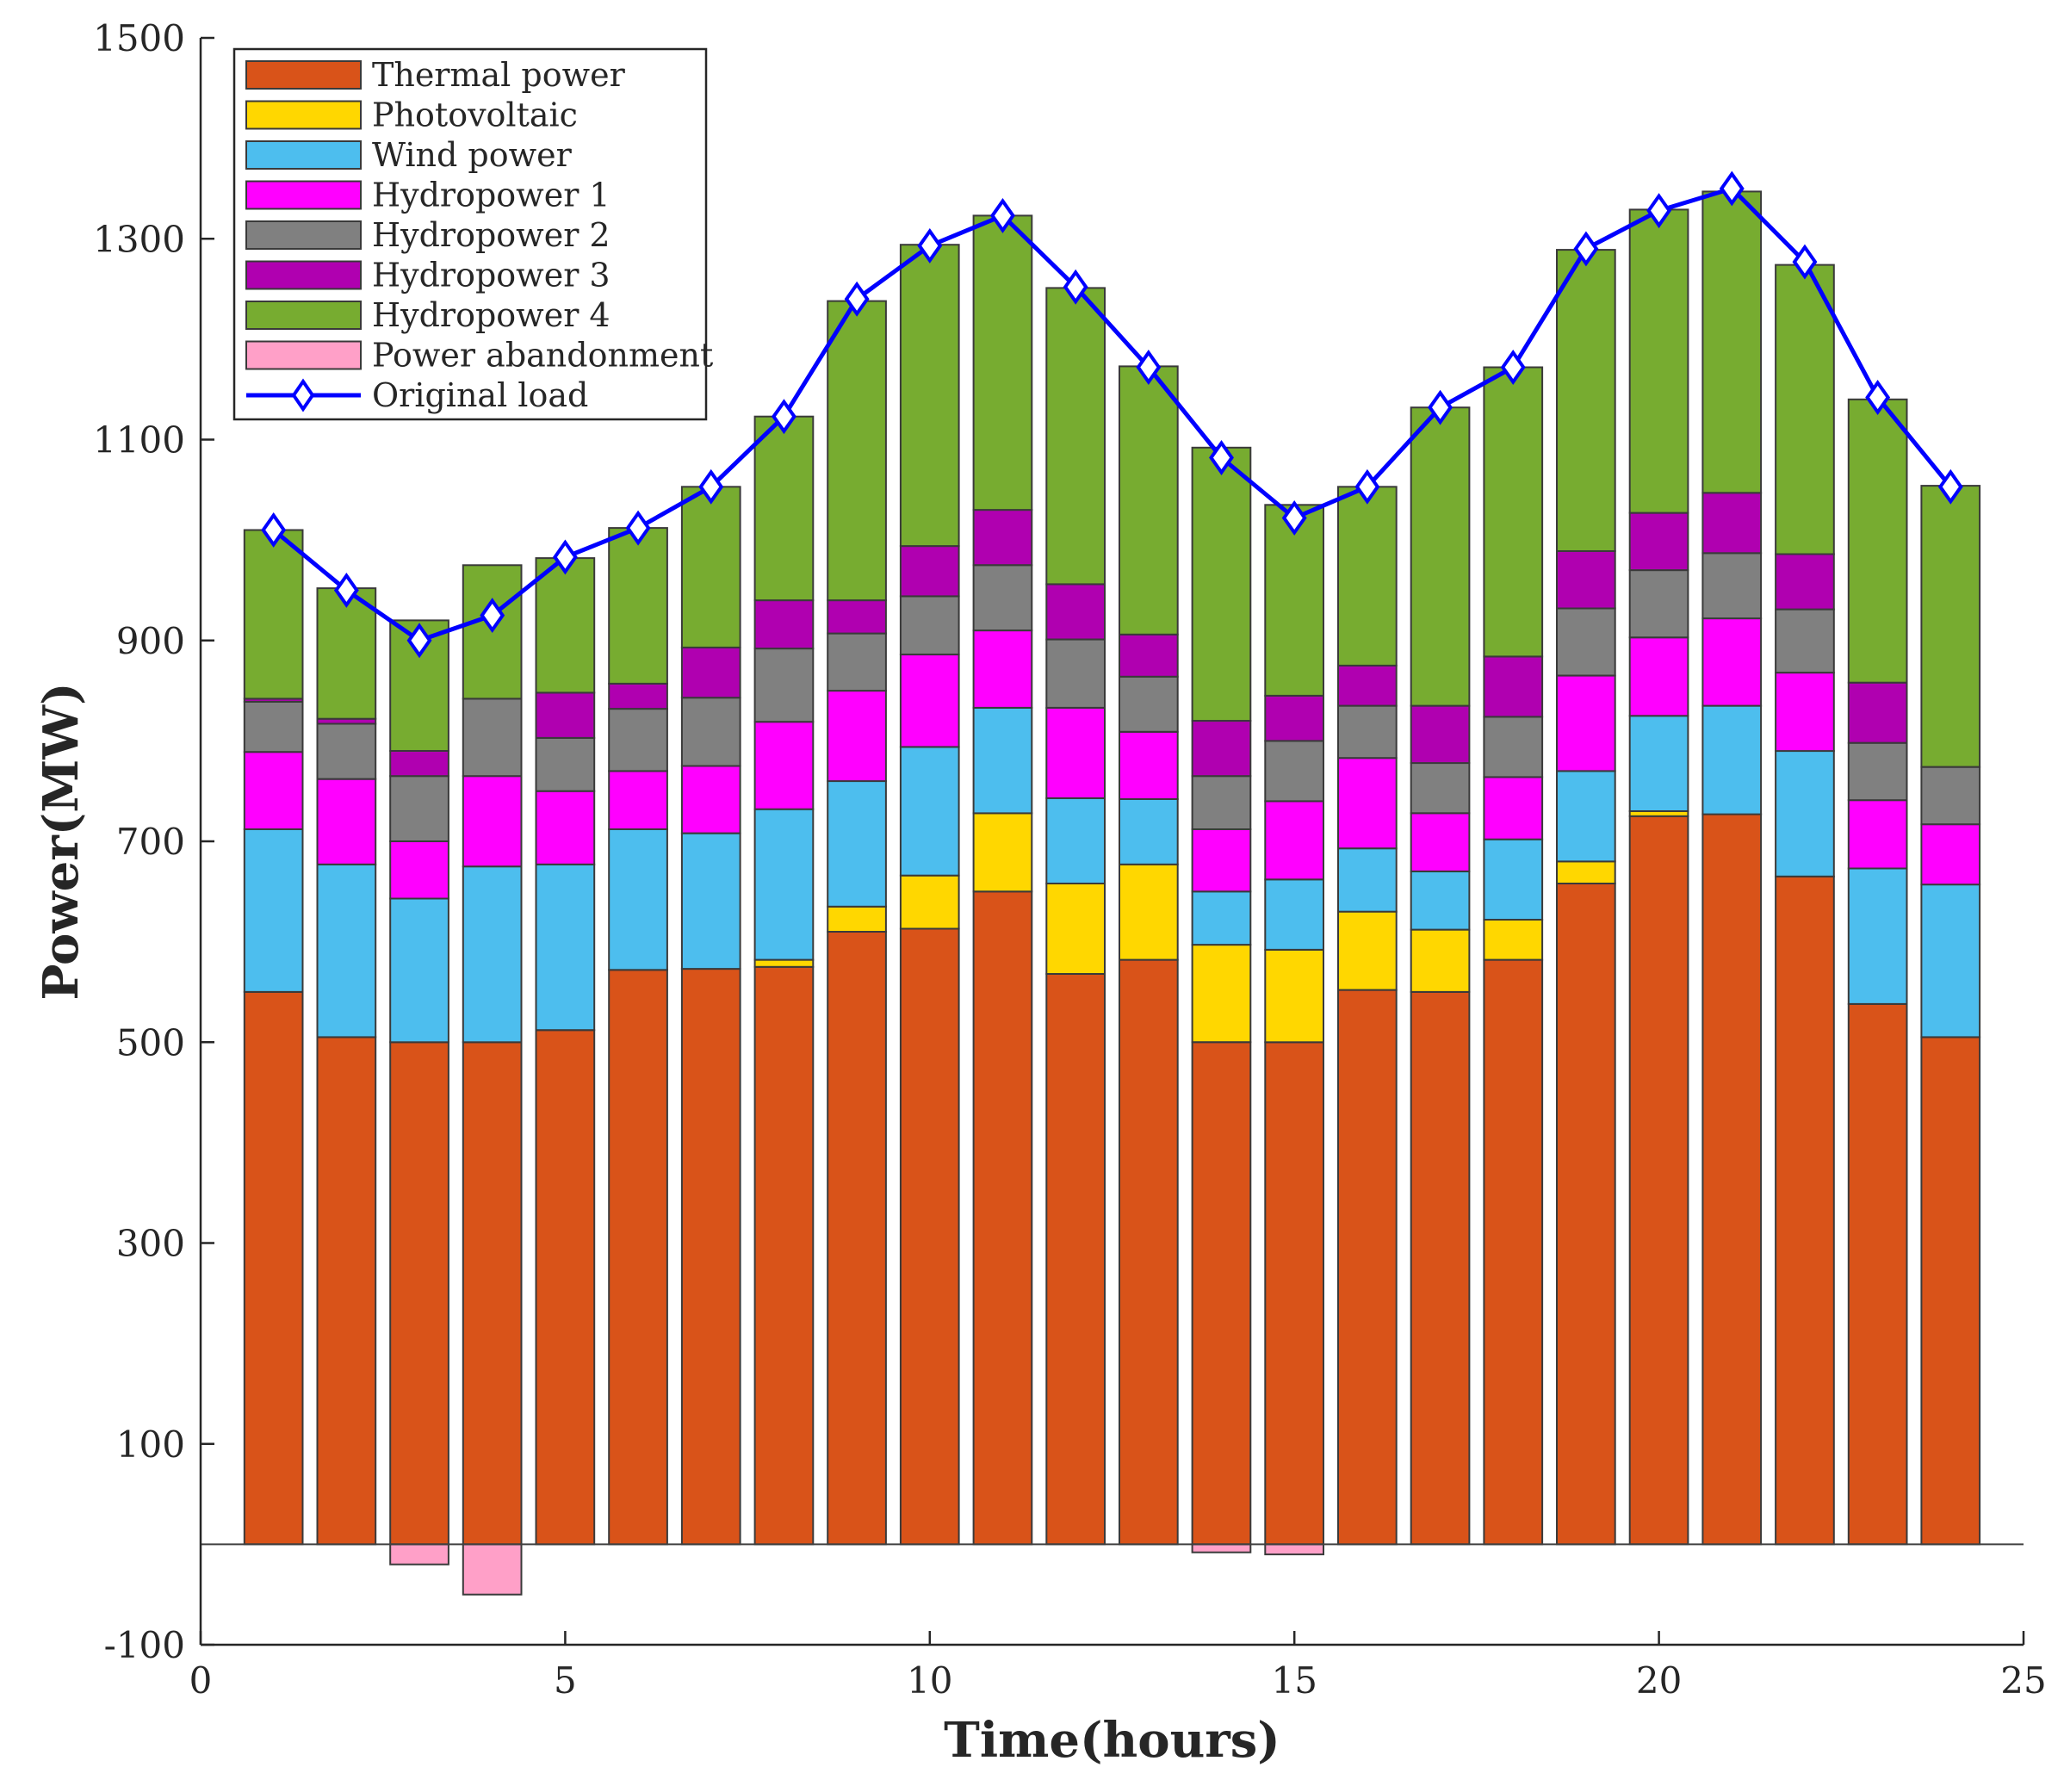  Describe the element at coordinates (930, 625) in the screenshot. I see `bar-hydropower-2-t10` at that location.